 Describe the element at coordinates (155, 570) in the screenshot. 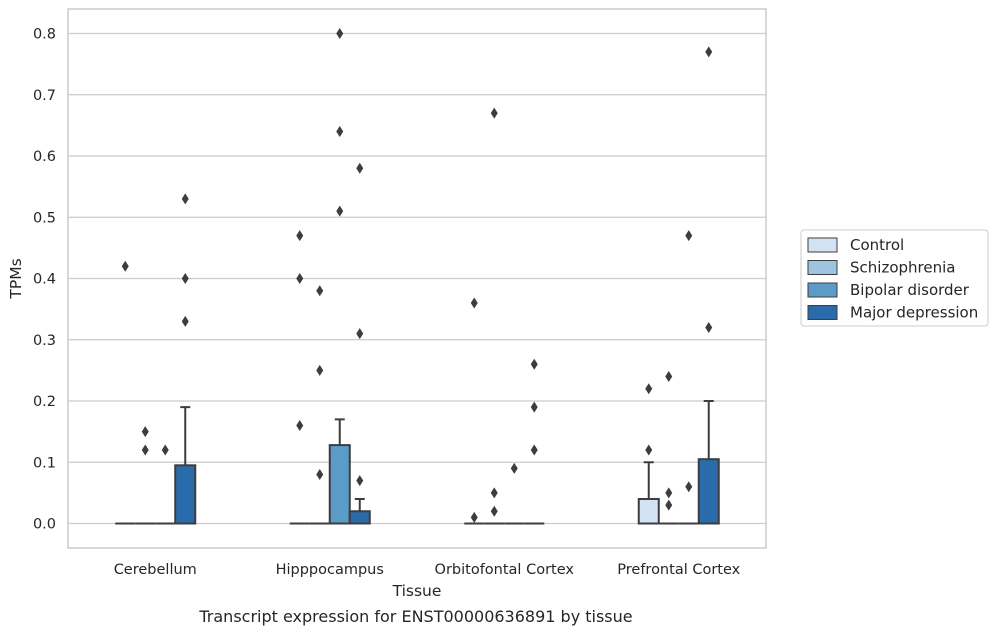

I see `x-tick-label: Cerebellum` at that location.